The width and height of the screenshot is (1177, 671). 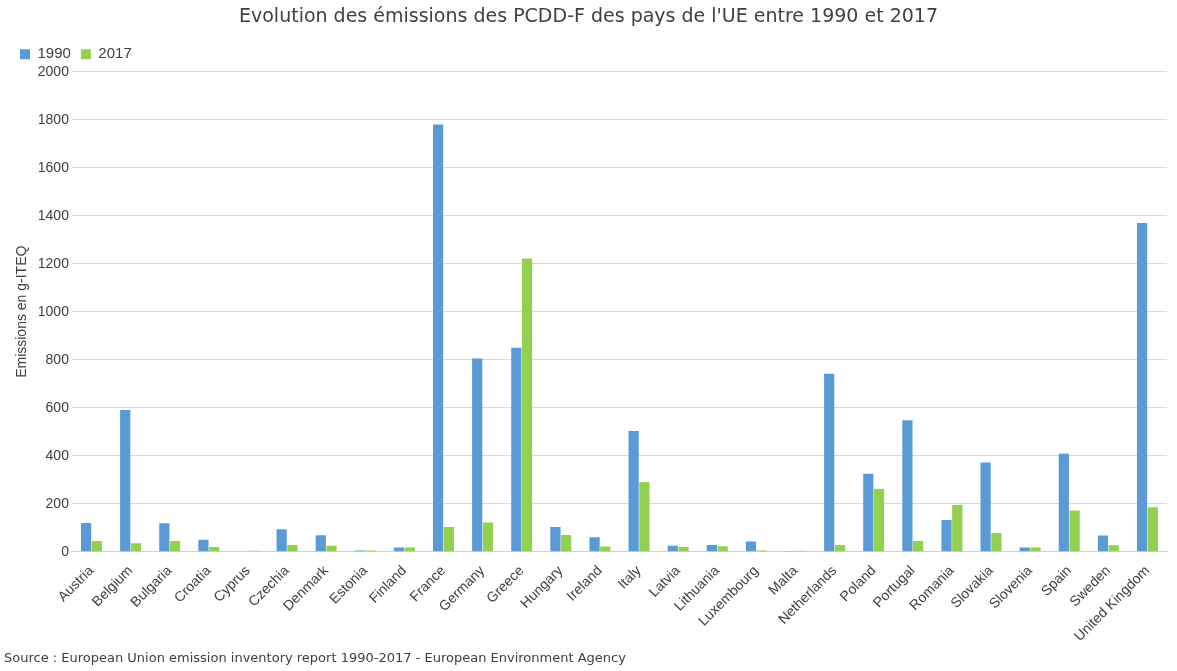 What do you see at coordinates (53, 118) in the screenshot?
I see `y-tick-label: 1800` at bounding box center [53, 118].